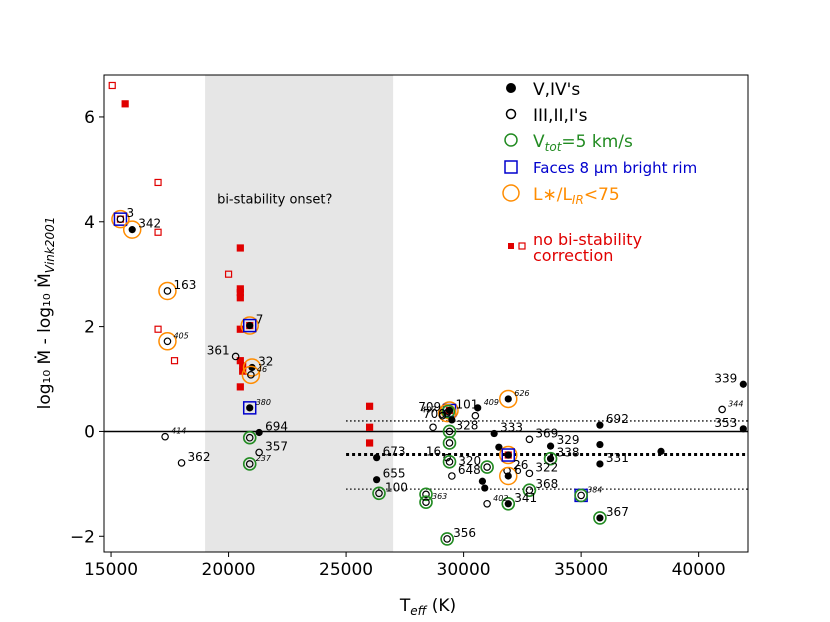 Image resolution: width=830 pixels, height=622 pixels. I want to click on point-label: 409, so click(491, 402).